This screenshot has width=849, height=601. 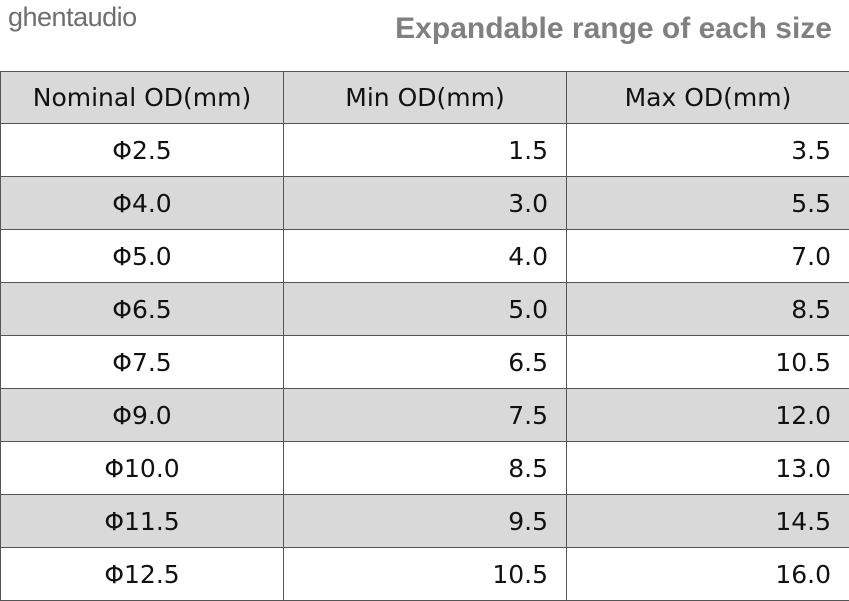 I want to click on table-cell: Φ5.0, so click(x=142, y=256).